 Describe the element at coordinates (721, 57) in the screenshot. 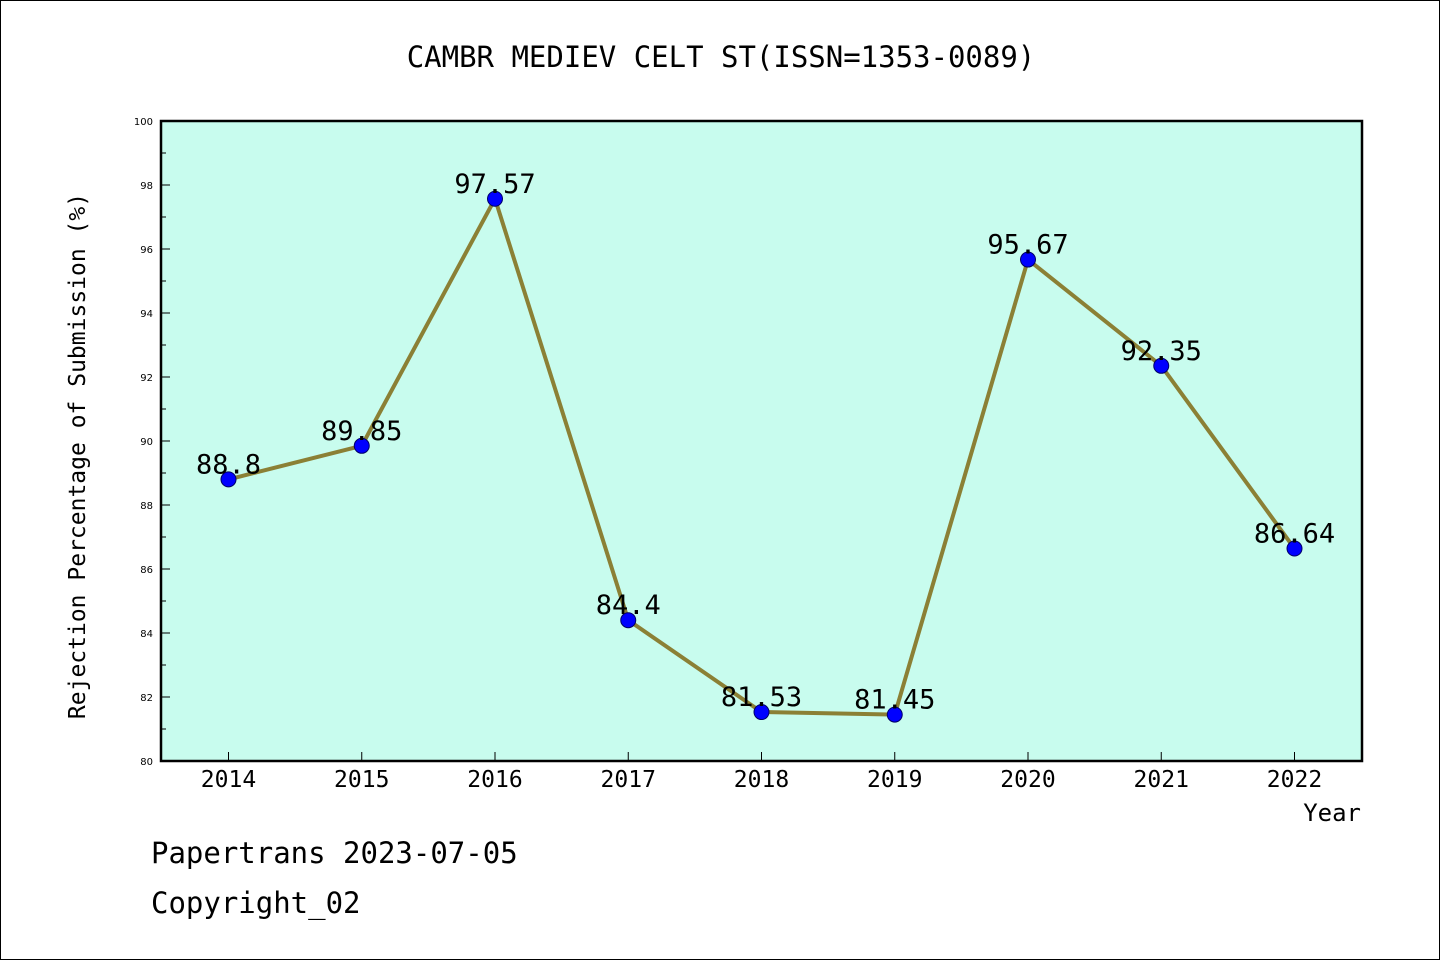

I see `chart-title: CAMBR MEDIEV CELT ST(ISSN=1353-0089)` at that location.